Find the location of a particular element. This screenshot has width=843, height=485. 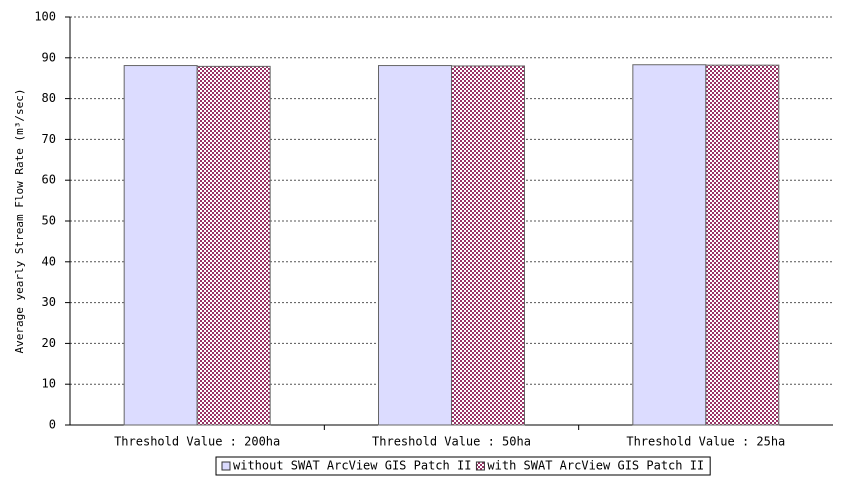

y-tick-label: 20 is located at coordinates (49, 343).